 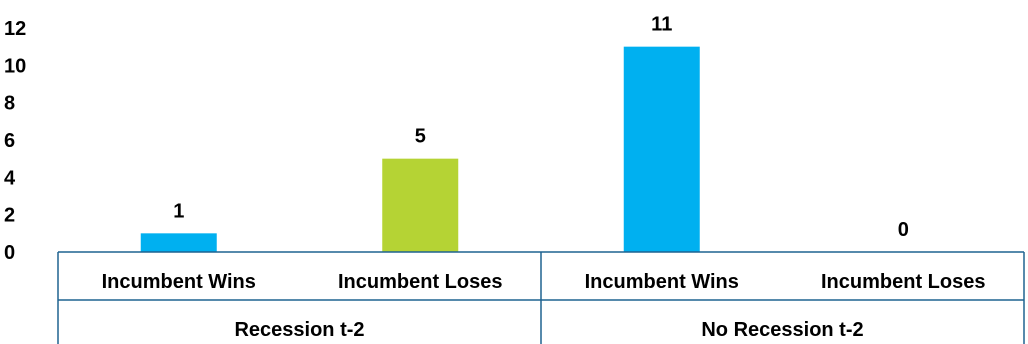 What do you see at coordinates (782, 330) in the screenshot?
I see `group-label: No Recession t-2` at bounding box center [782, 330].